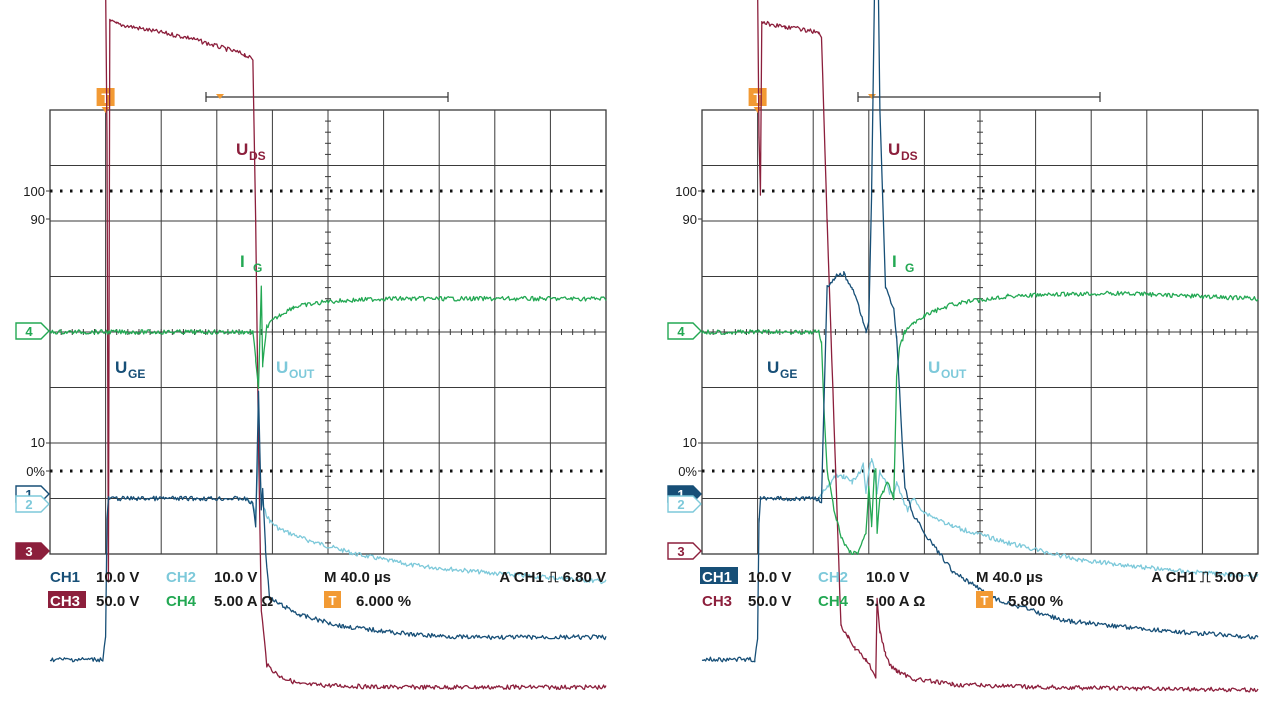  I want to click on label-uge-main: U, so click(773, 367).